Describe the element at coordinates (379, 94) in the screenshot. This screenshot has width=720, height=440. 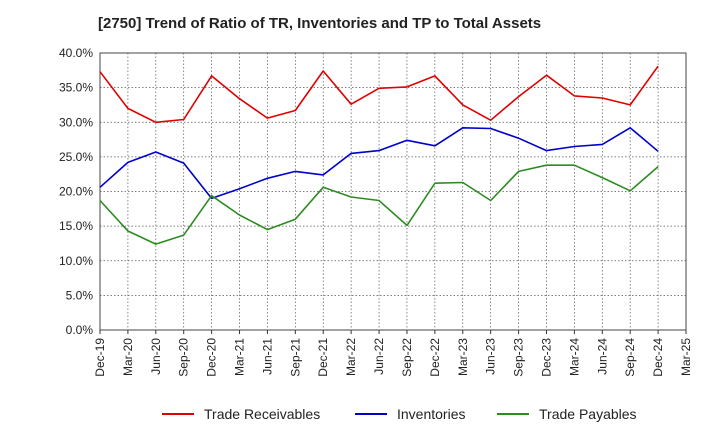
I see `series-line-trade-receivables` at that location.